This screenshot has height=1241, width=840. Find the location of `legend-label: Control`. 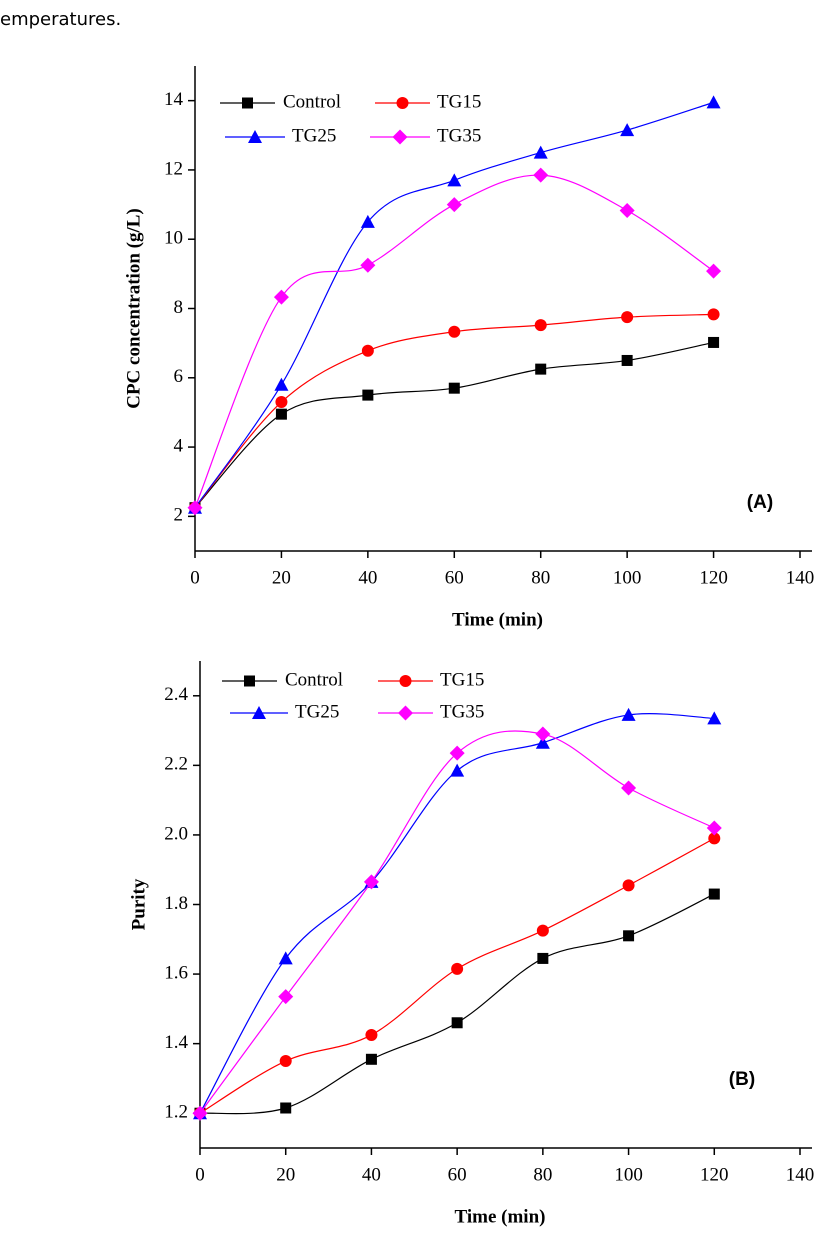

legend-label: Control is located at coordinates (312, 101).